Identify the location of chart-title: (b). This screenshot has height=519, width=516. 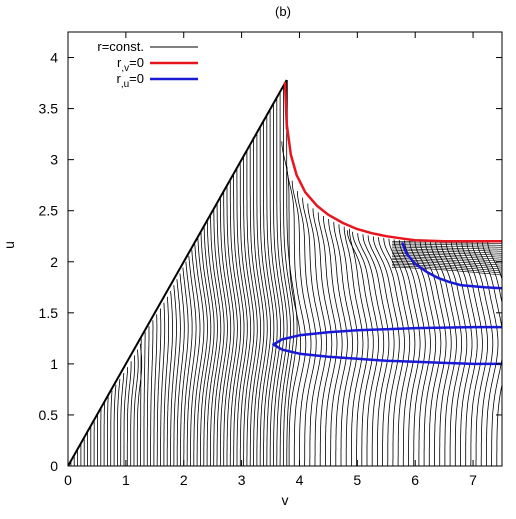
(283, 11).